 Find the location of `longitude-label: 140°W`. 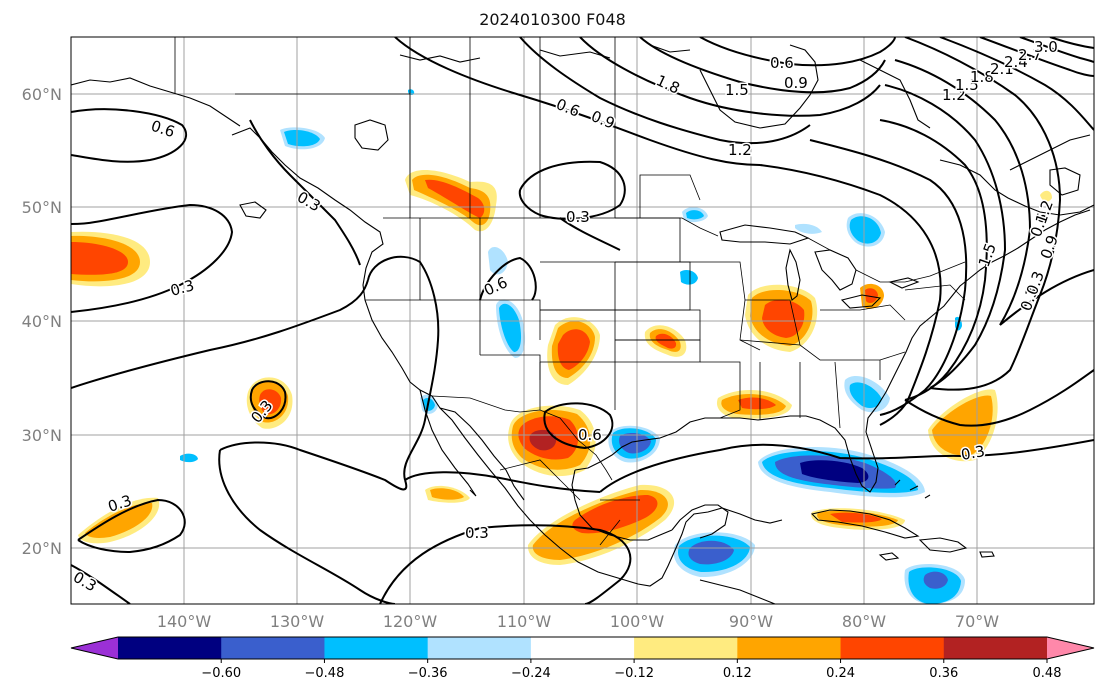

longitude-label: 140°W is located at coordinates (184, 621).